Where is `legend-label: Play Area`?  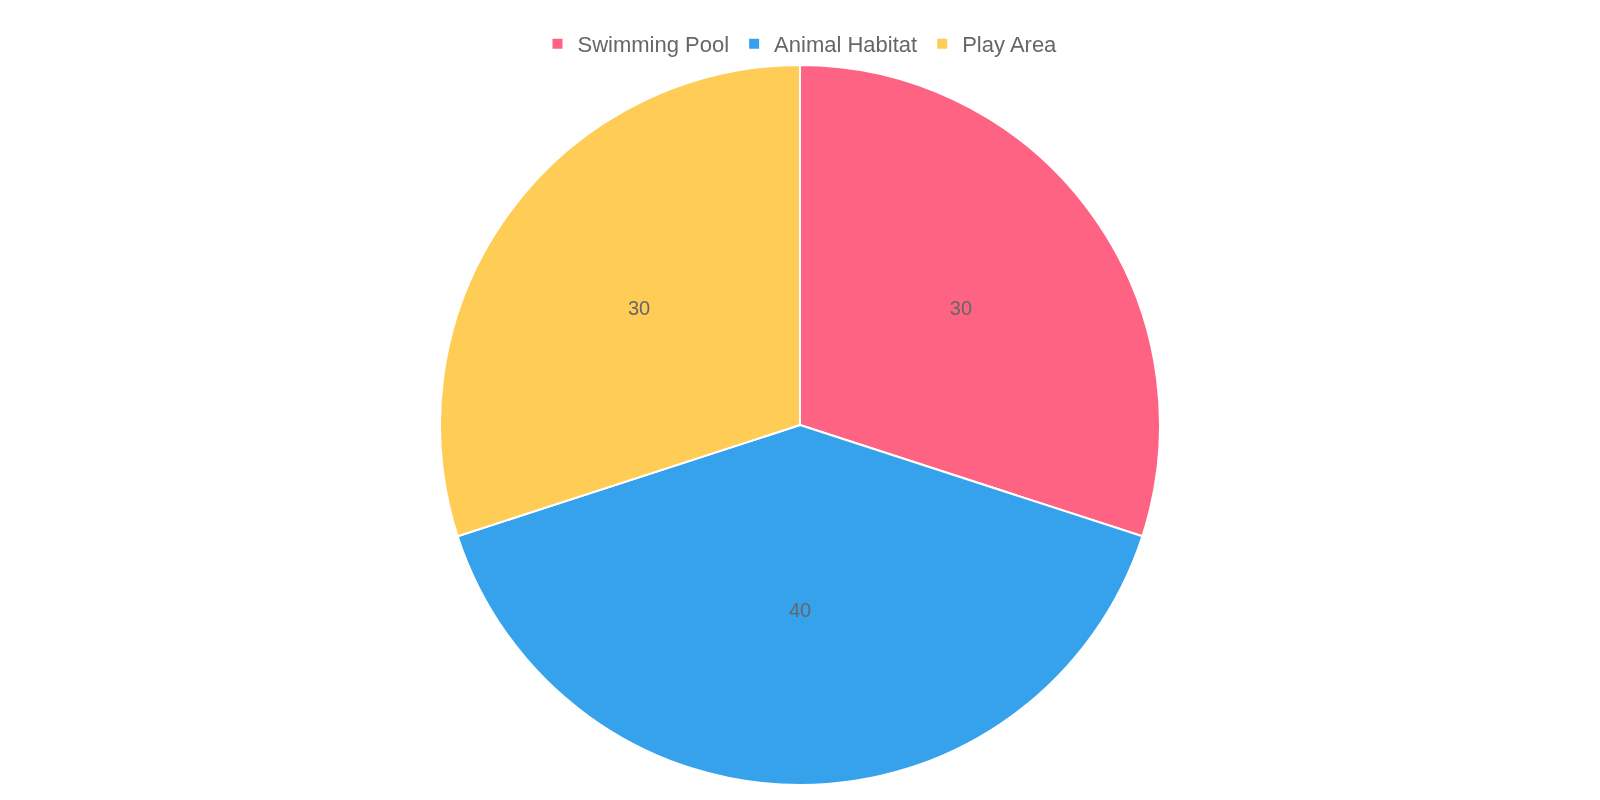 legend-label: Play Area is located at coordinates (1010, 45).